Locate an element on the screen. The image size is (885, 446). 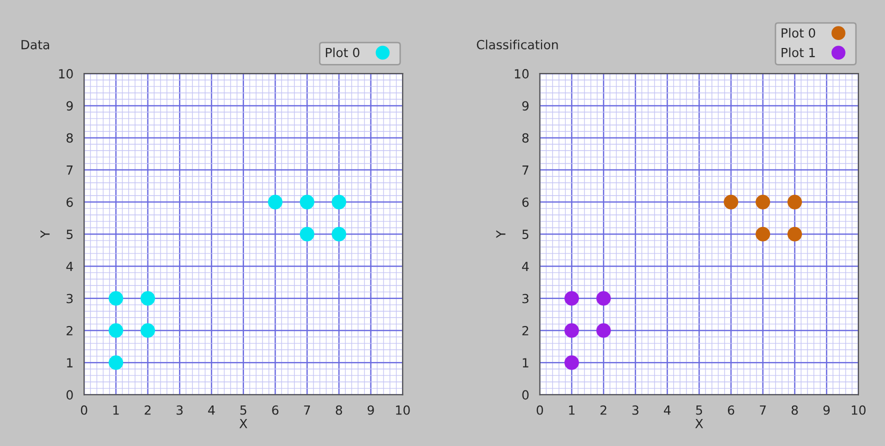
legend-label: Plot 1 is located at coordinates (798, 53).